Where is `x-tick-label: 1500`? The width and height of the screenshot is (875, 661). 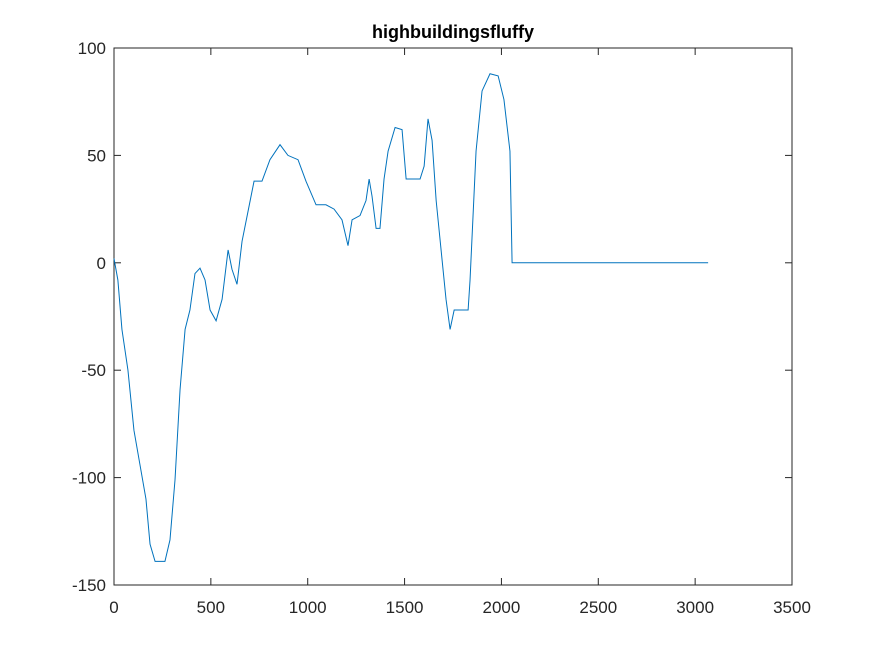
x-tick-label: 1500 is located at coordinates (405, 607).